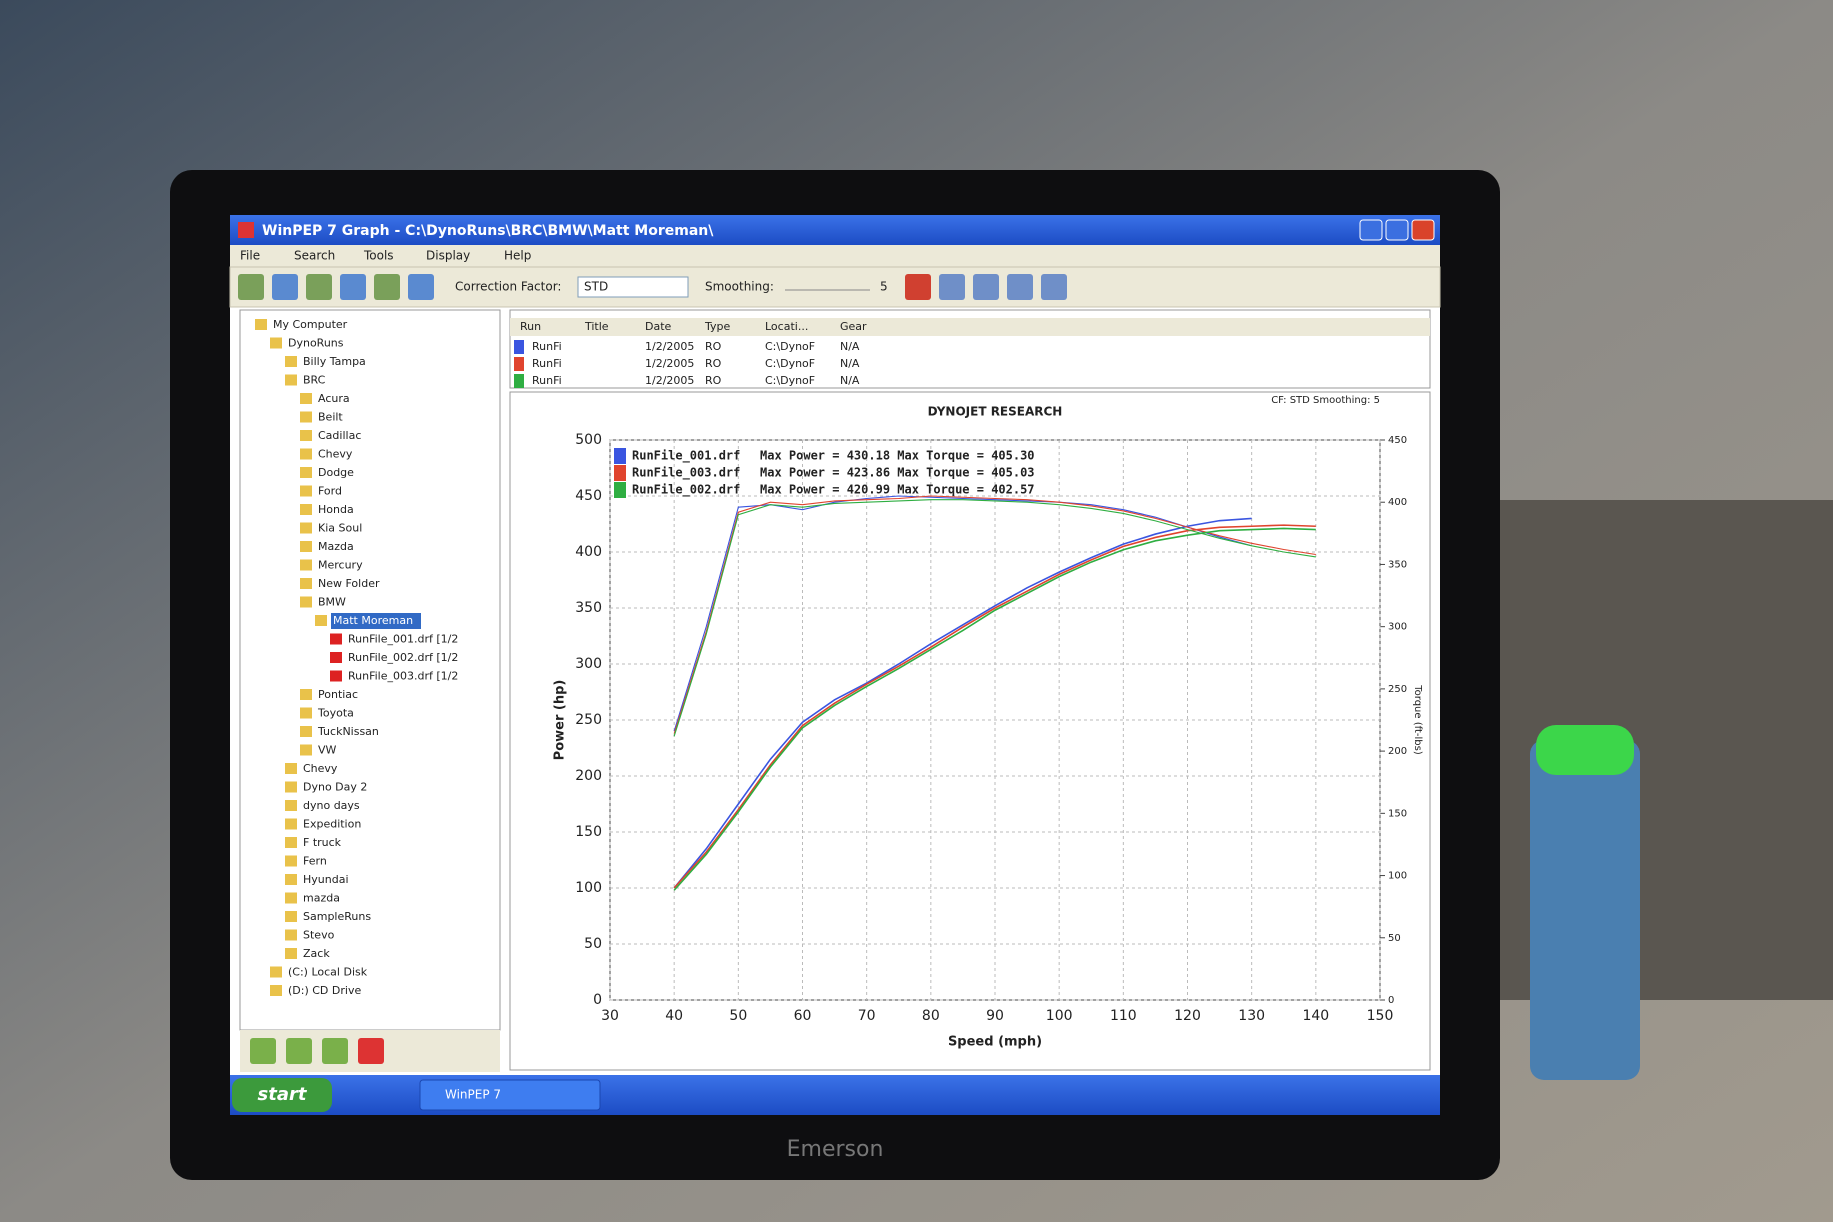 This screenshot has width=1833, height=1222. I want to click on x-axis-label: Speed (mph), so click(995, 1042).